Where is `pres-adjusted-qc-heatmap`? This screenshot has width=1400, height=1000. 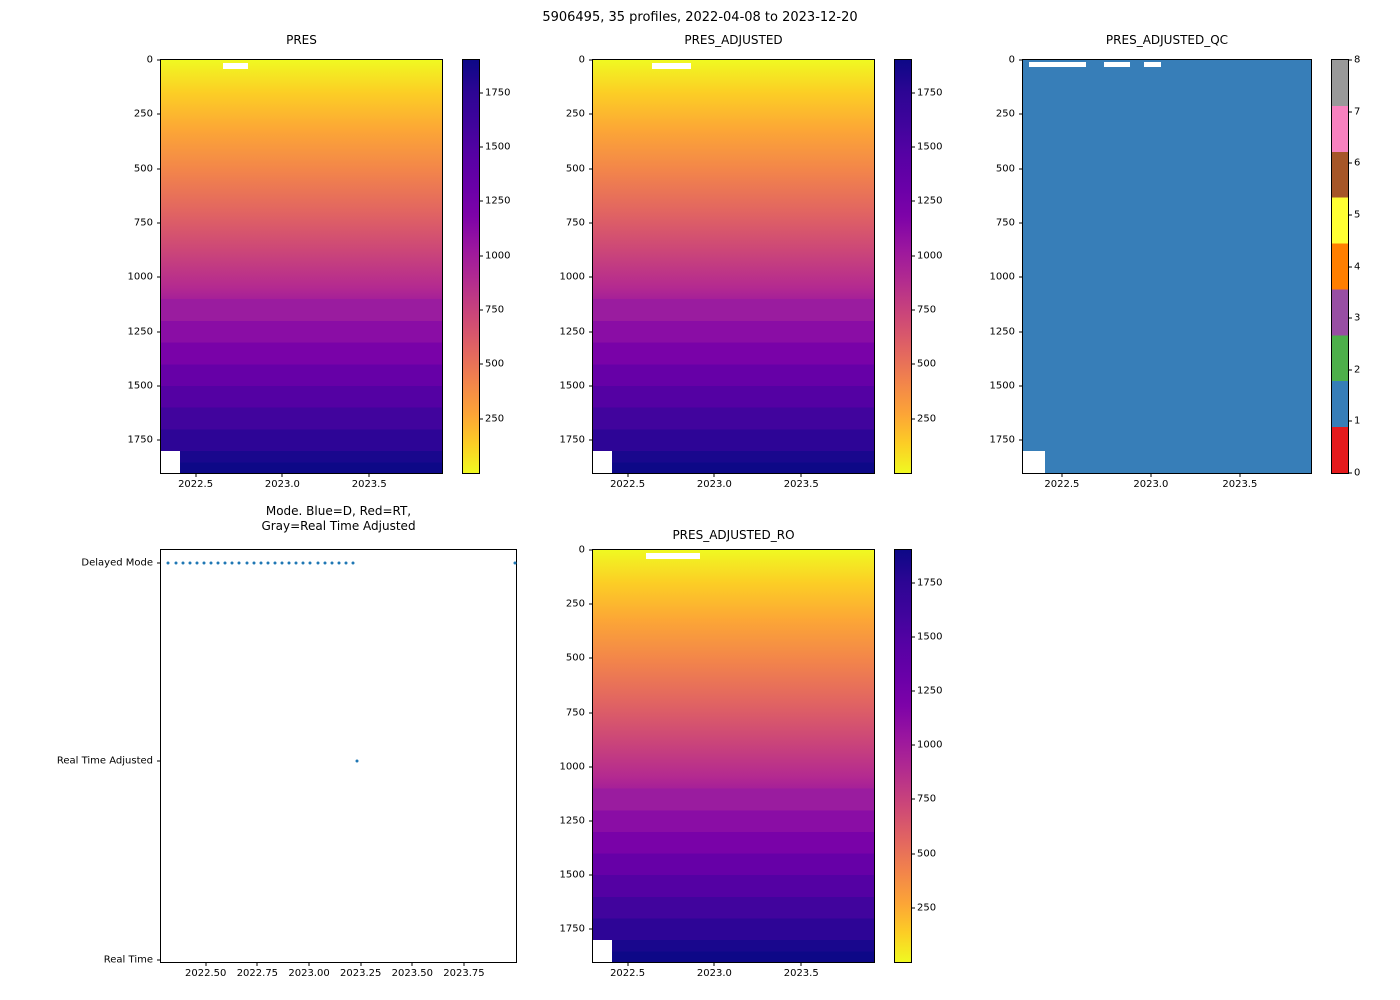
pres-adjusted-qc-heatmap is located at coordinates (1167, 266).